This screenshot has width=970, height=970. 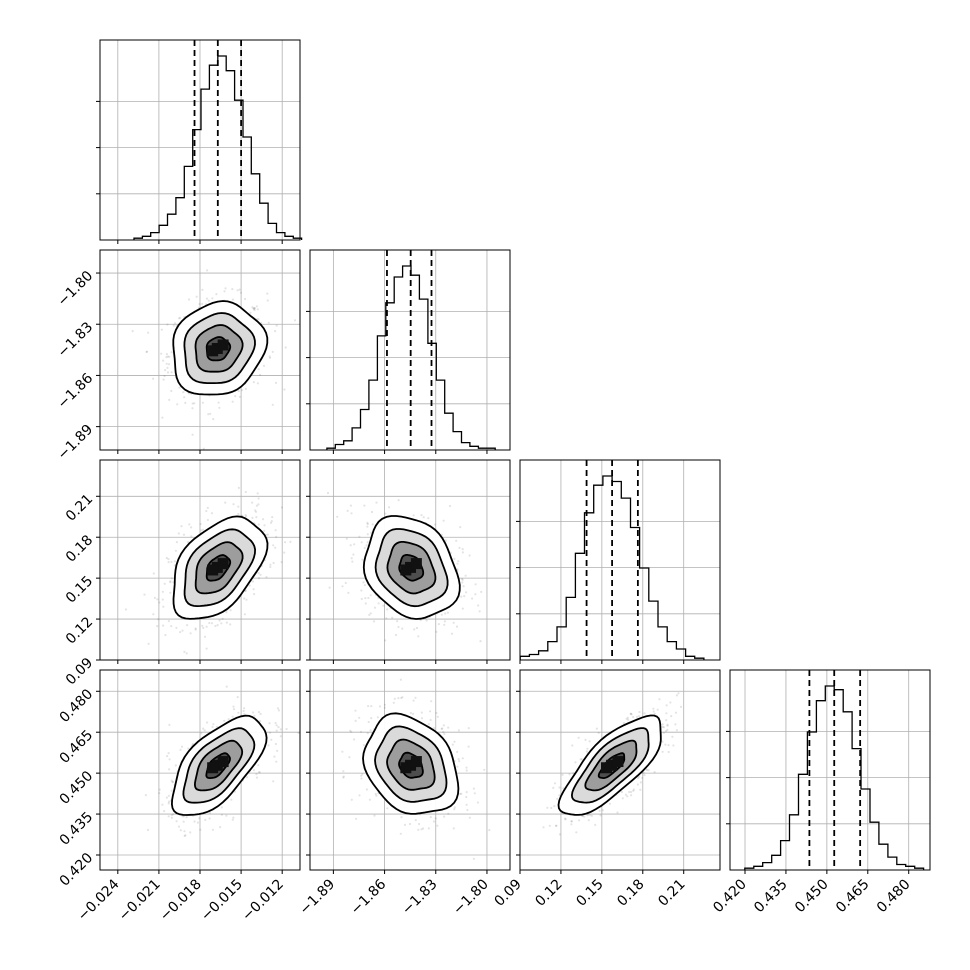 I want to click on histogram-step-line, so click(x=834, y=777).